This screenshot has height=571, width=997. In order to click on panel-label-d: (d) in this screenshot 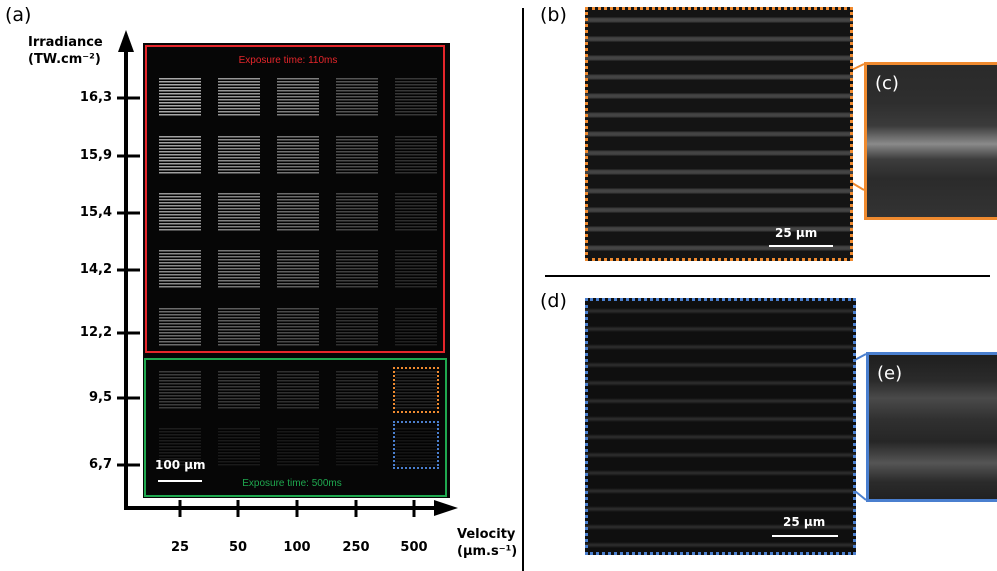, I will do `click(553, 301)`.